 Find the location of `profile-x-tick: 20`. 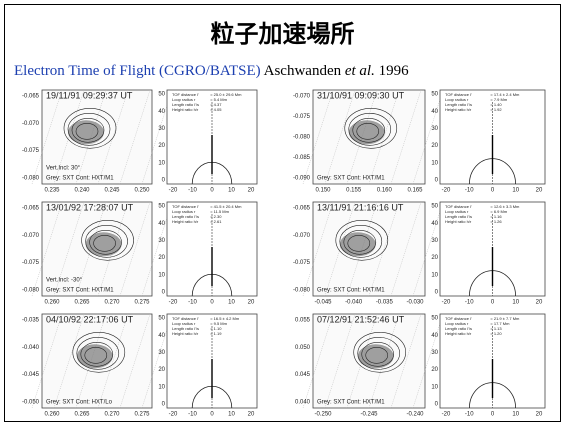

profile-x-tick: 20 is located at coordinates (539, 415).